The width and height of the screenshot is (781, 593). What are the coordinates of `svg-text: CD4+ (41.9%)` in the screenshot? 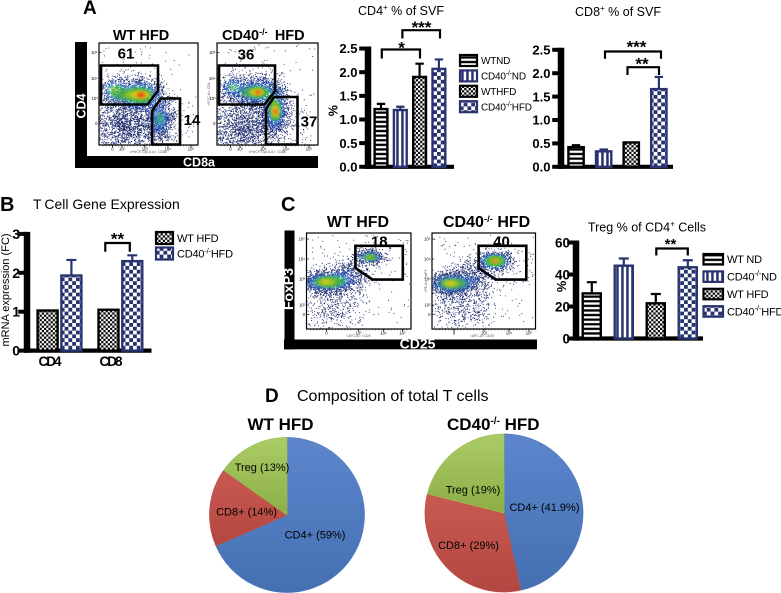 It's located at (544, 508).